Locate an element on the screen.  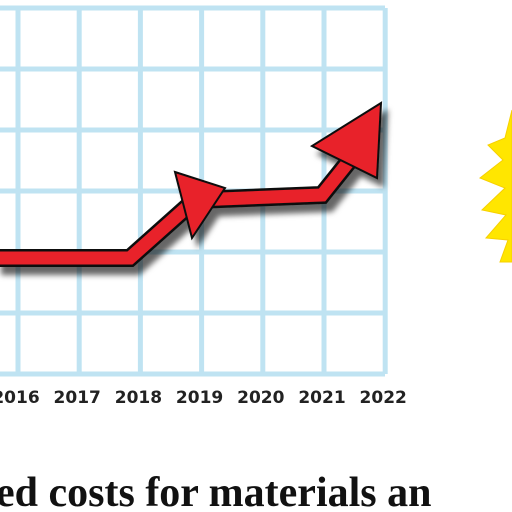
x-label: 2016 is located at coordinates (20, 398).